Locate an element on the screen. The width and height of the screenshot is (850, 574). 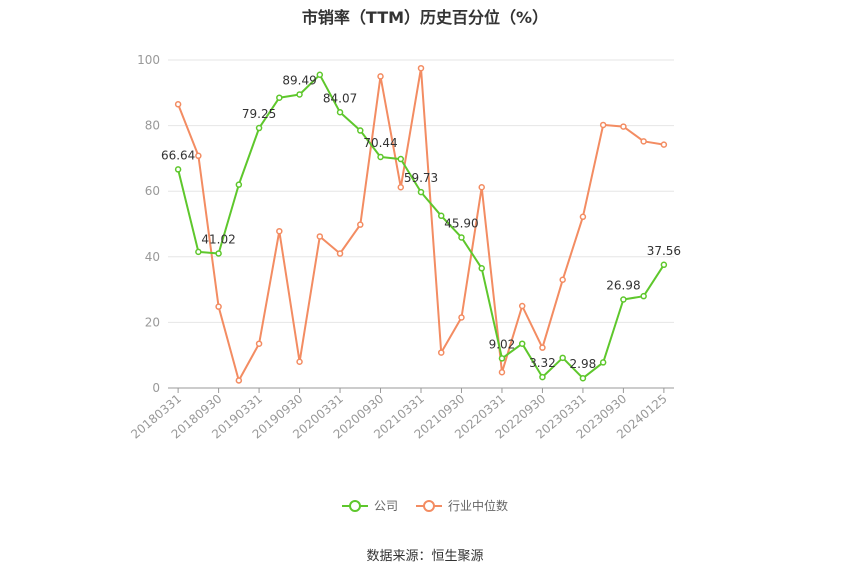
company-data-label: 2.98 is located at coordinates (583, 364).